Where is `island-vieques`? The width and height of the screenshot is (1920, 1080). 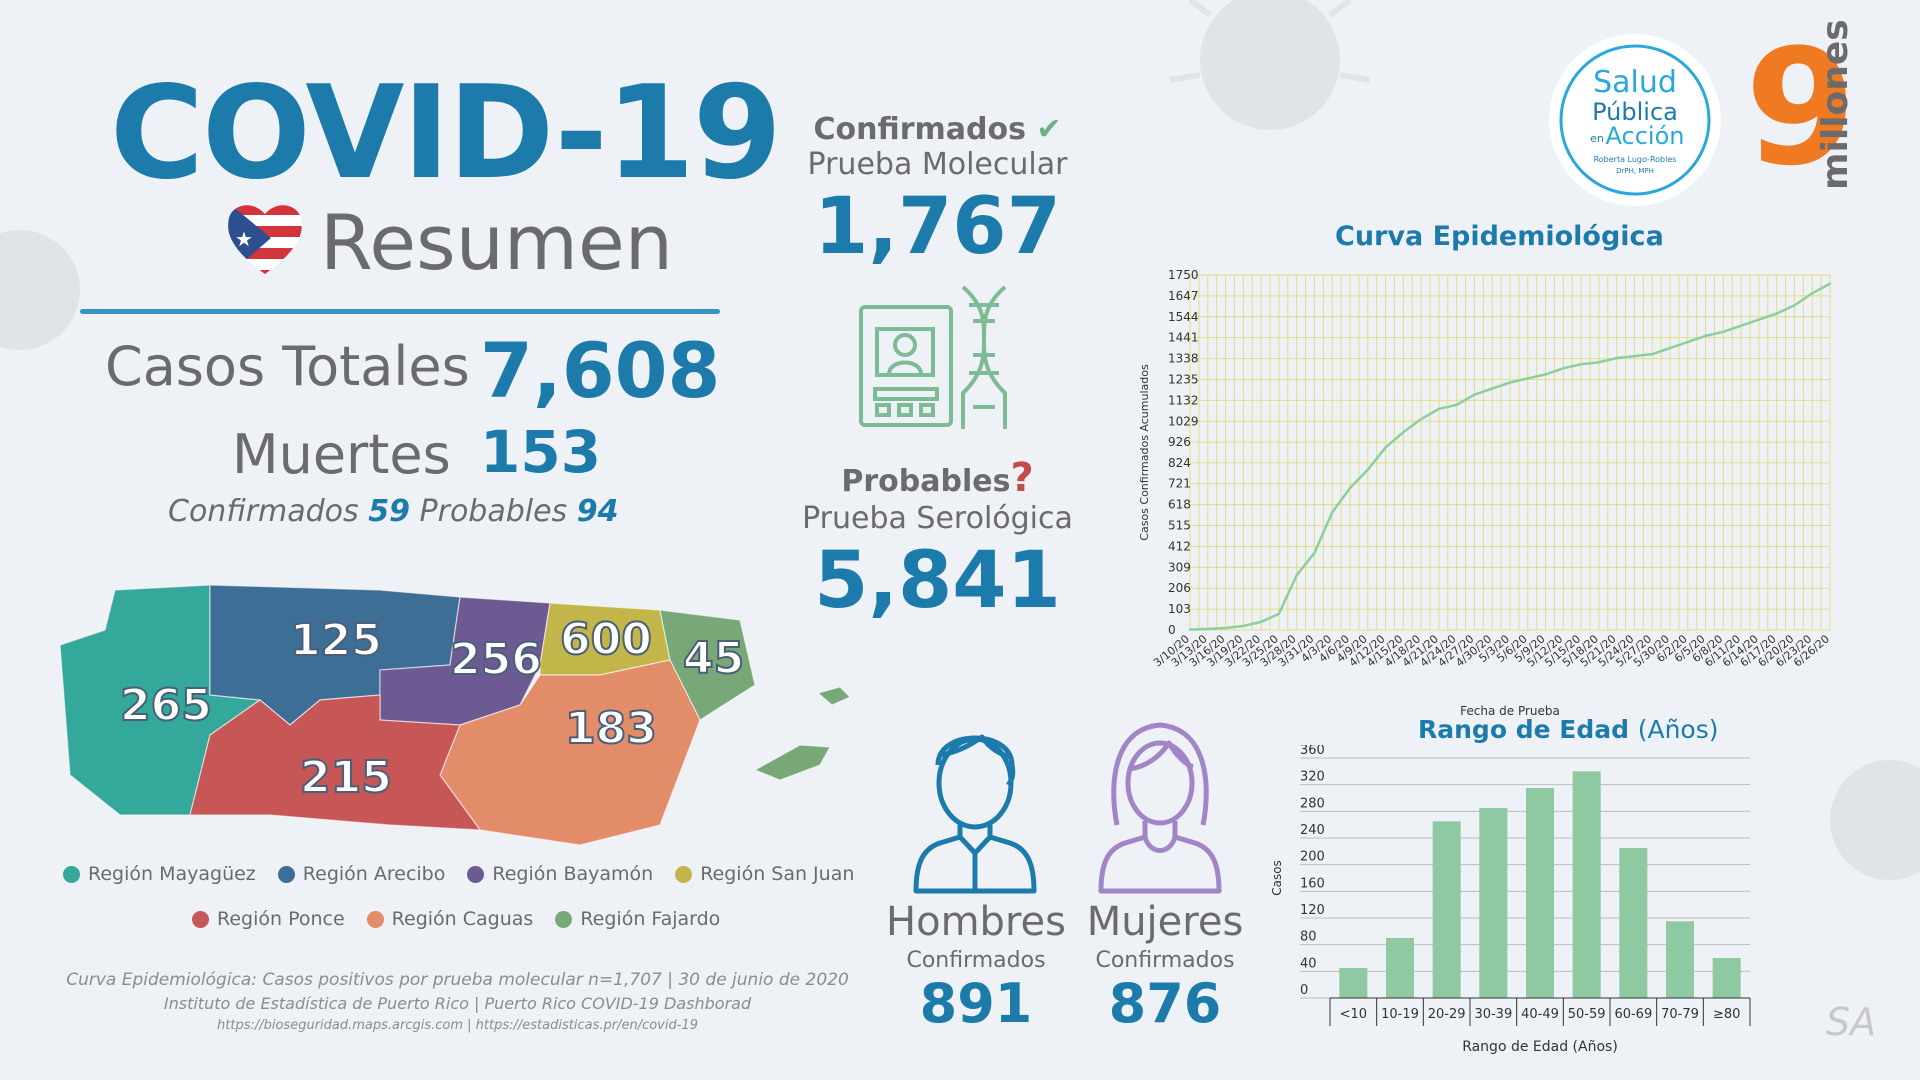 island-vieques is located at coordinates (792, 762).